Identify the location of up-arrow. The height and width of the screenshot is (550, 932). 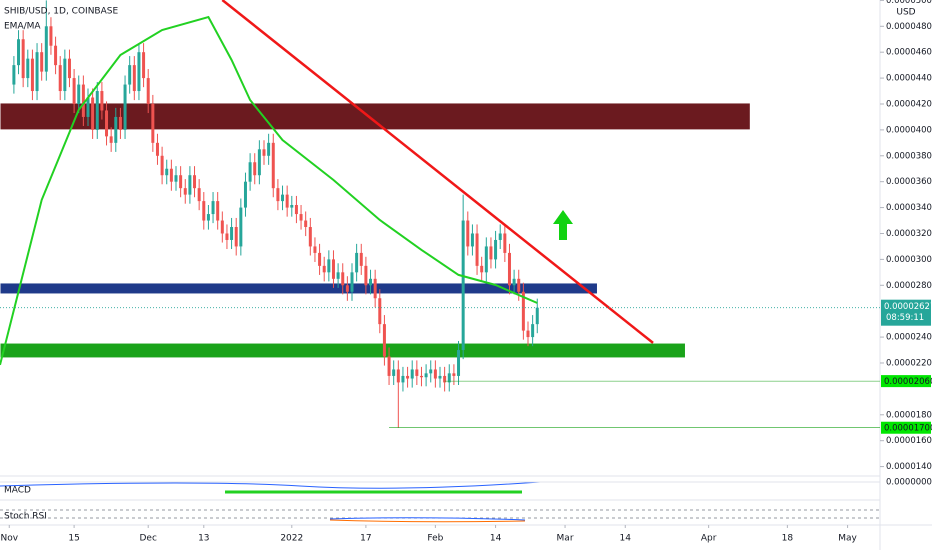
(563, 225).